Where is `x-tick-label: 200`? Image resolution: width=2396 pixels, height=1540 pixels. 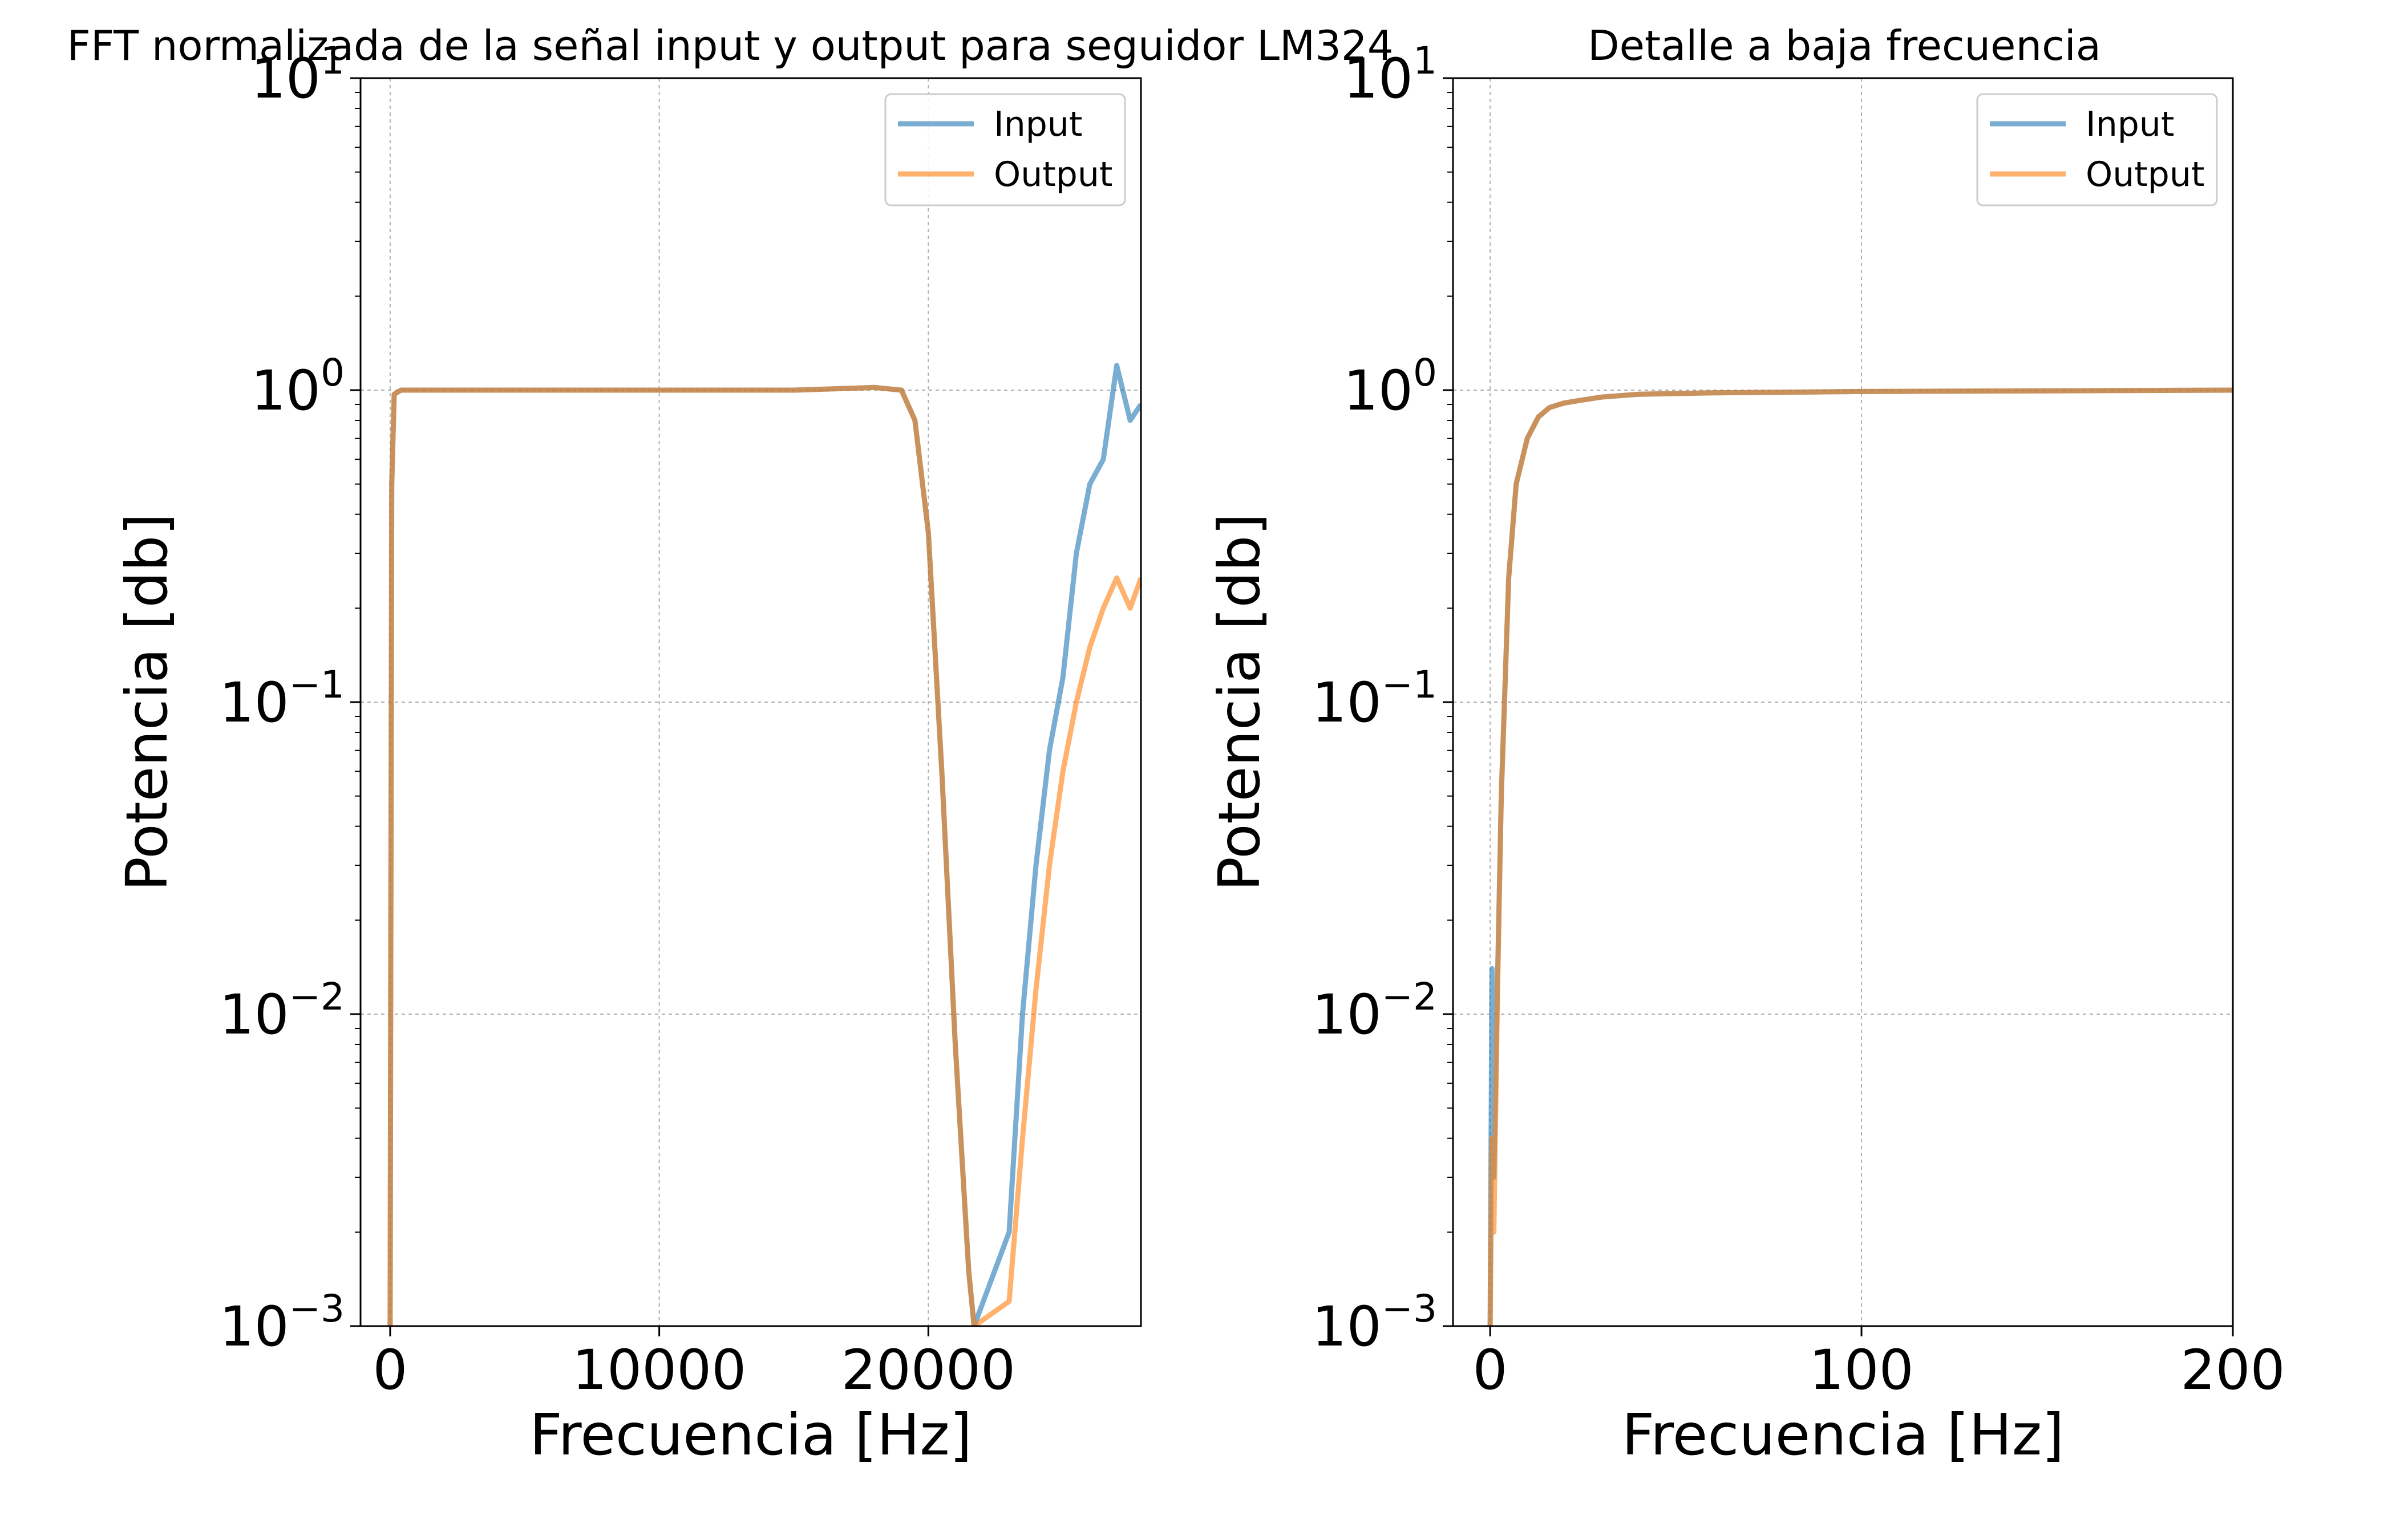 x-tick-label: 200 is located at coordinates (2232, 1370).